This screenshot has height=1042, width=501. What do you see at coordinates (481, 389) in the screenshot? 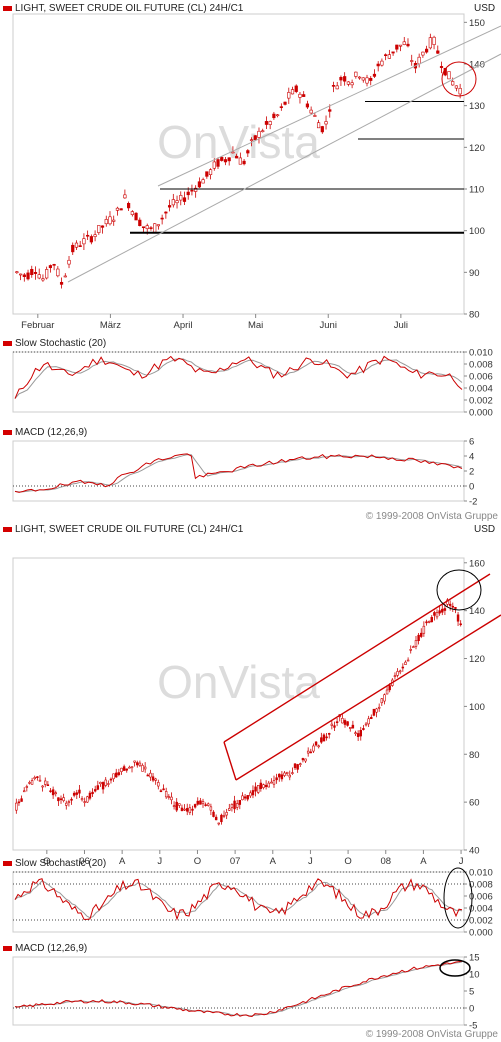
I see `y-tick-label: 0.004` at bounding box center [481, 389].